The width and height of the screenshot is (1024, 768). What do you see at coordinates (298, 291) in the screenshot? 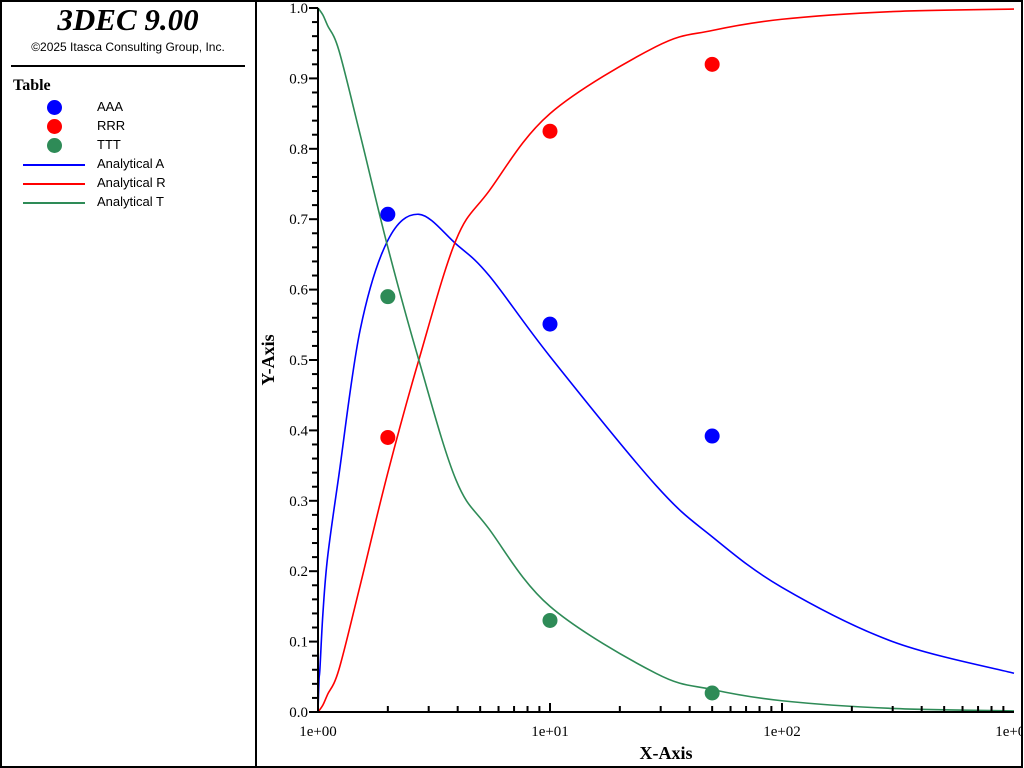
I see `y-tick-label: 0.6` at bounding box center [298, 291].